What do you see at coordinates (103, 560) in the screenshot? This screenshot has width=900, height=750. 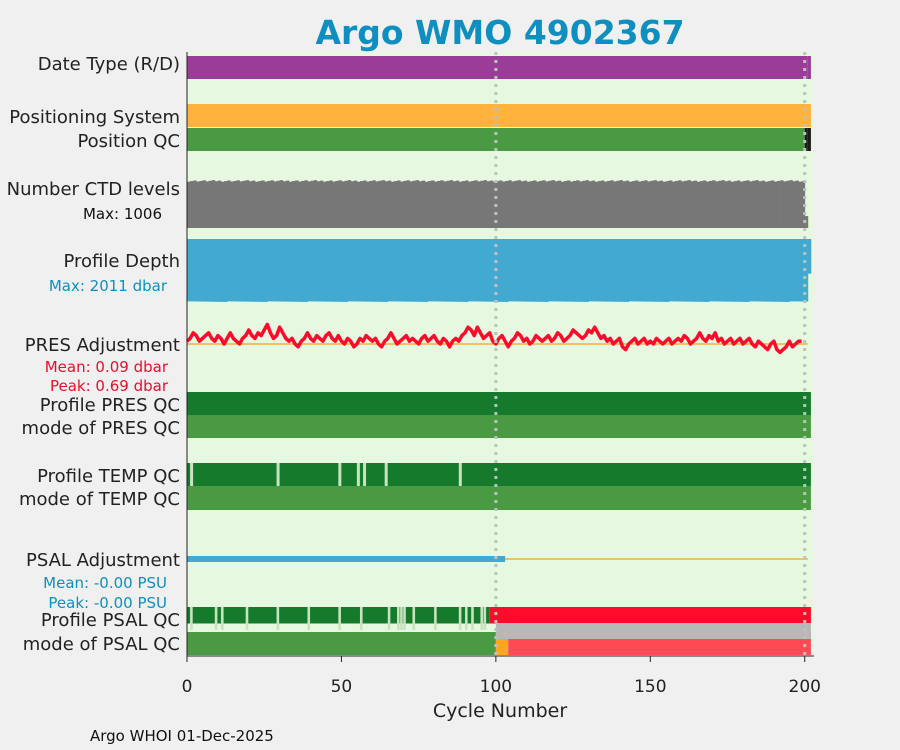 I see `label-psal-adjustment: PSAL Adjustment` at bounding box center [103, 560].